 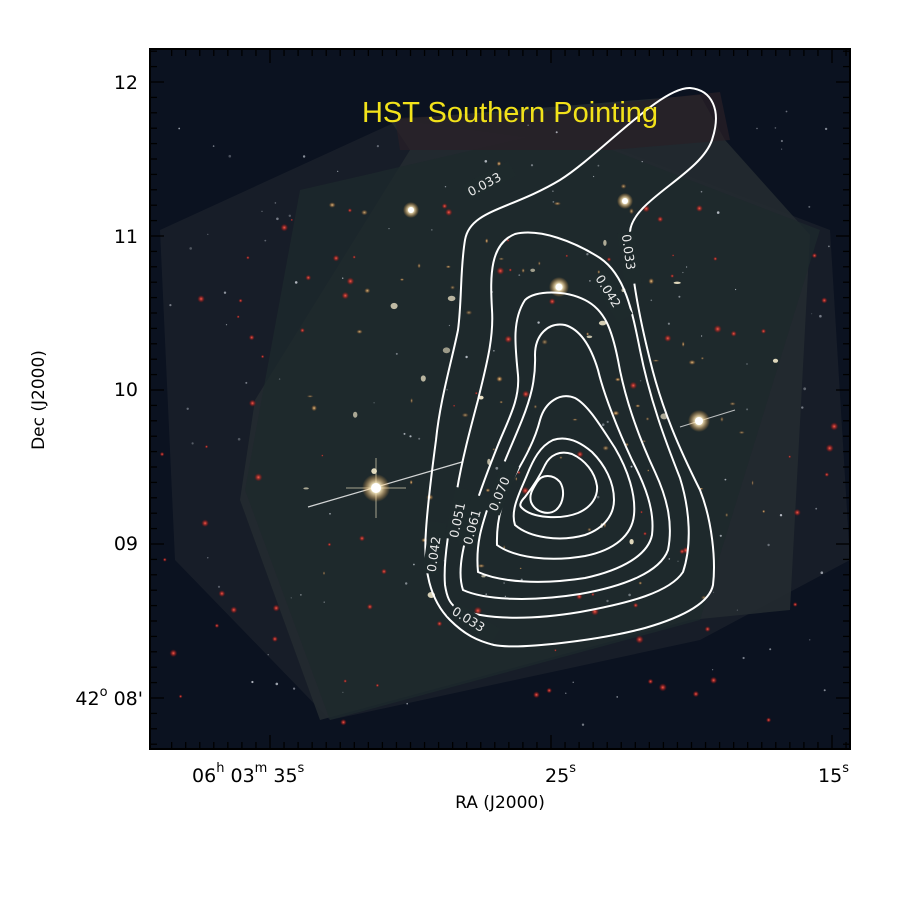 What do you see at coordinates (625, 201) in the screenshot?
I see `bright-star-topright` at bounding box center [625, 201].